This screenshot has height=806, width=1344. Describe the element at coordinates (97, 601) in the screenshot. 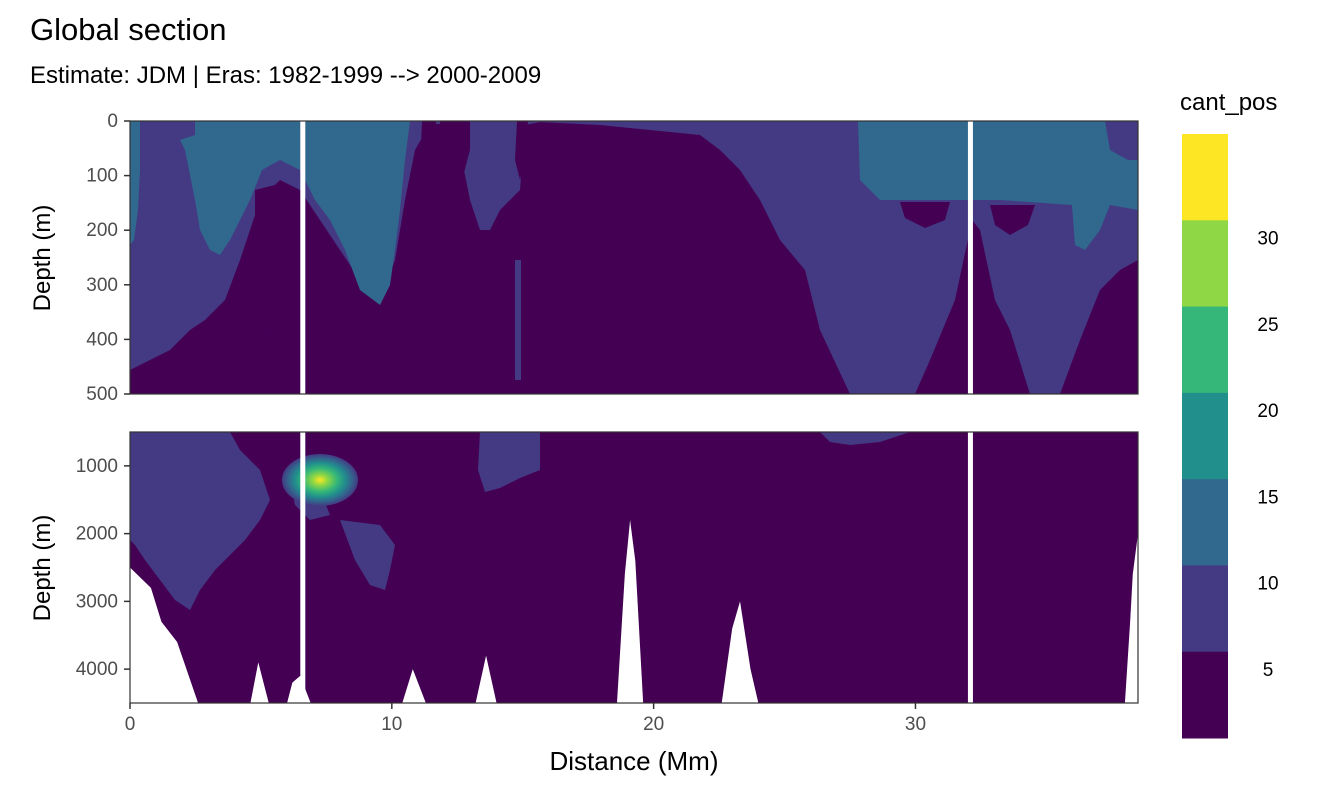

I see `bottom-y-tick-label-3000: 3000` at that location.